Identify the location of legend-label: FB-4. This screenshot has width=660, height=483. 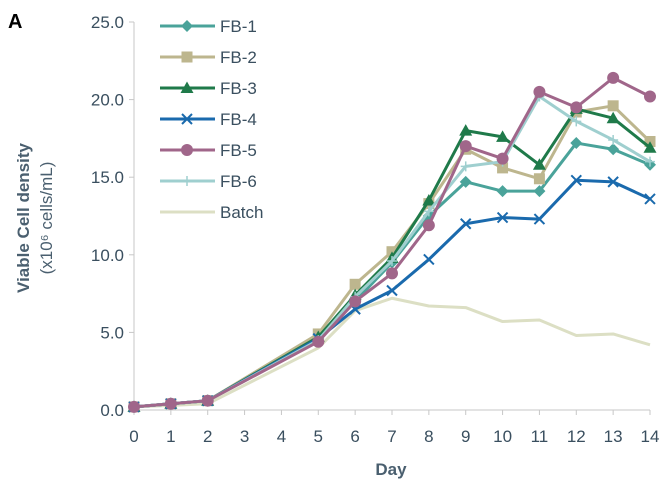
(238, 119).